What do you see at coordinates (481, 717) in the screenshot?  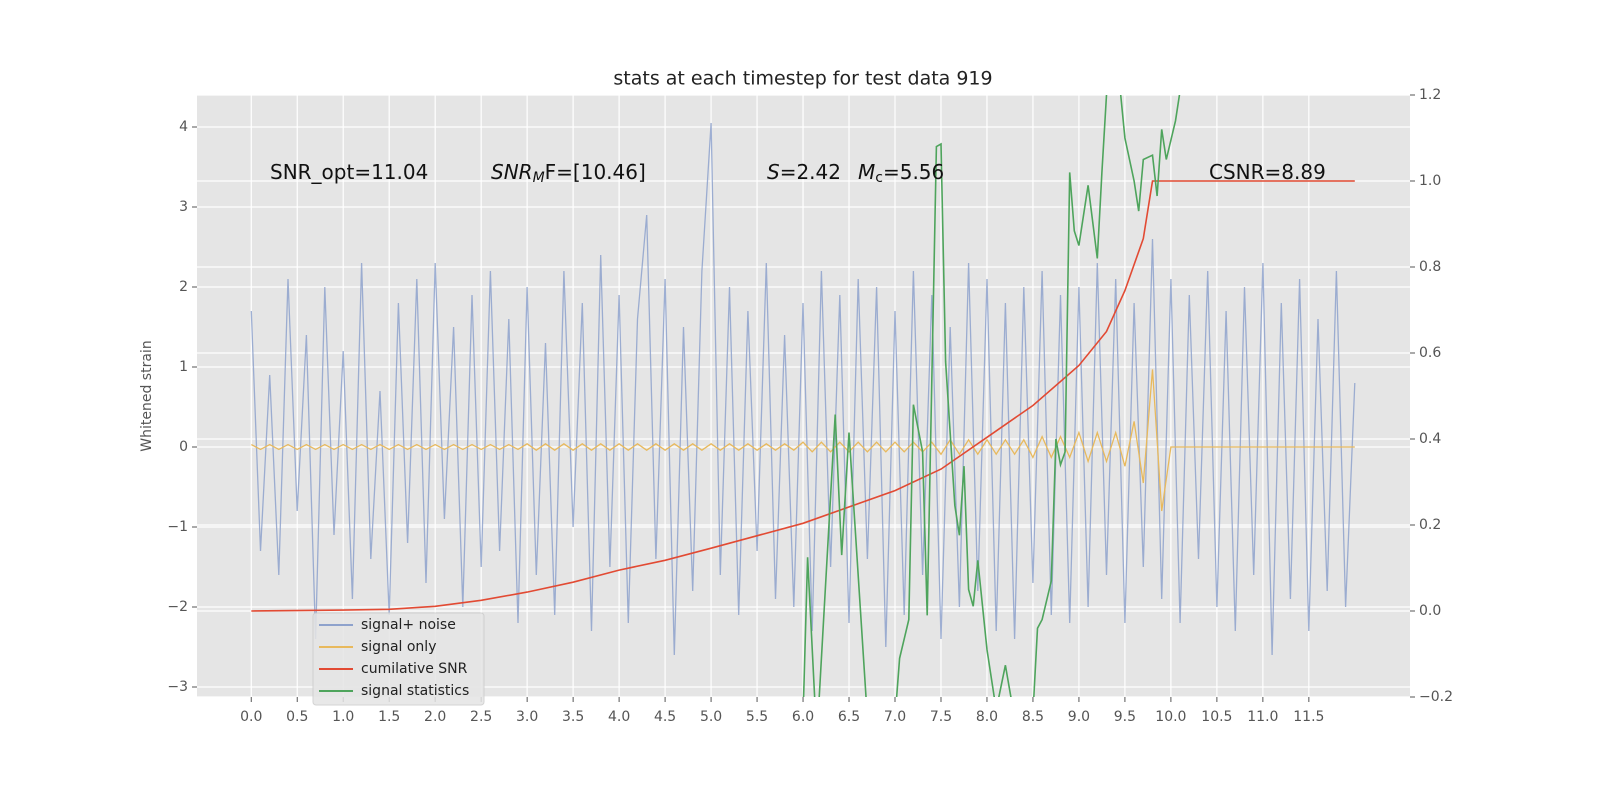 I see `x-tick-label: 2.5` at bounding box center [481, 717].